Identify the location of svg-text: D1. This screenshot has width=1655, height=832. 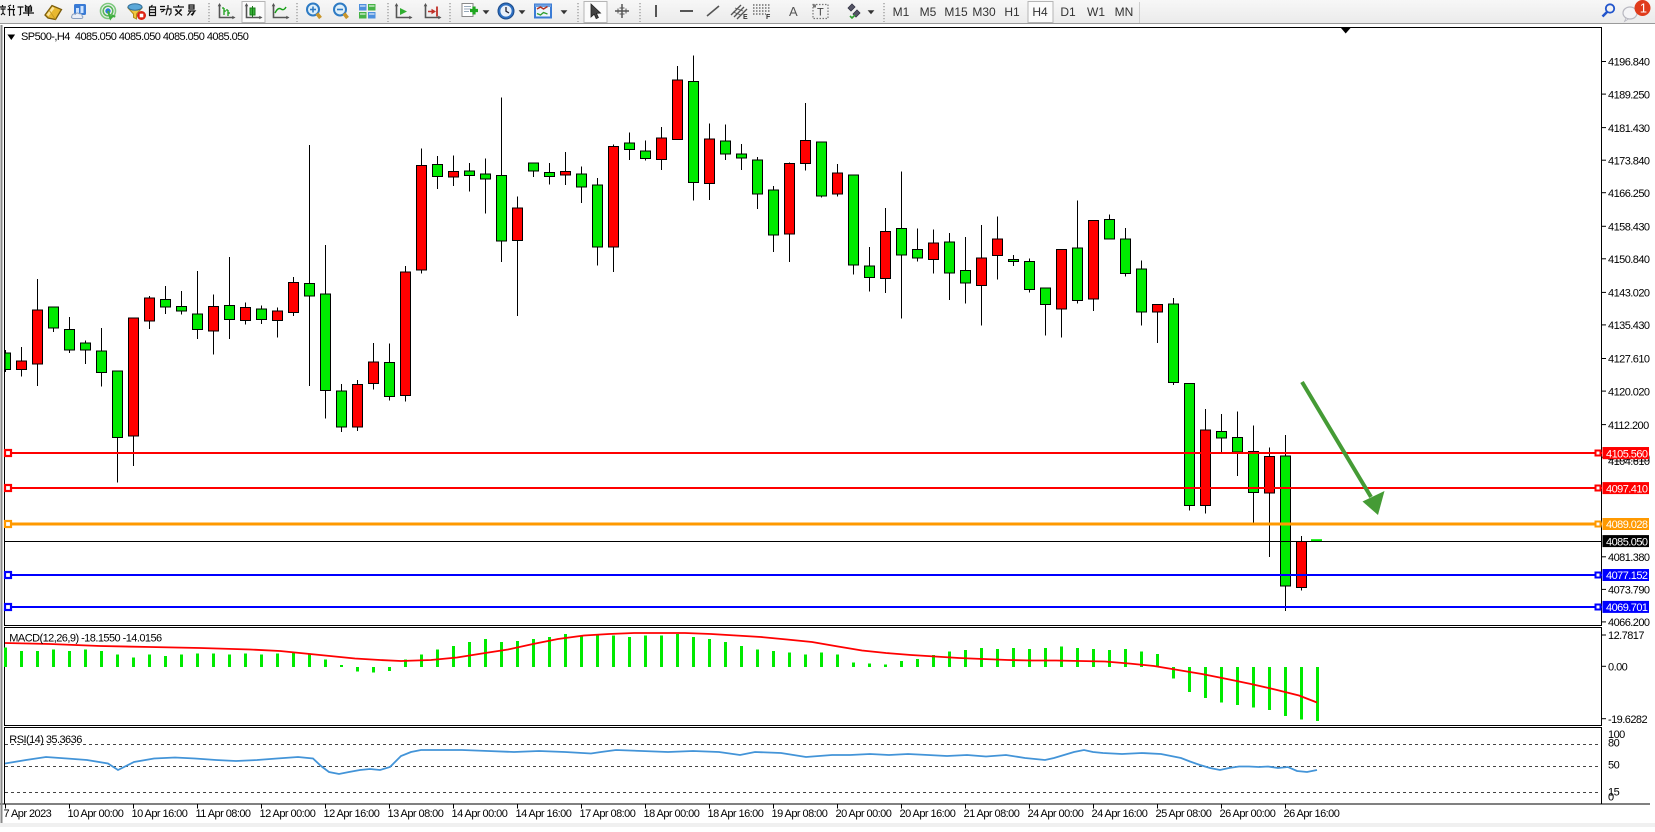
(1068, 12).